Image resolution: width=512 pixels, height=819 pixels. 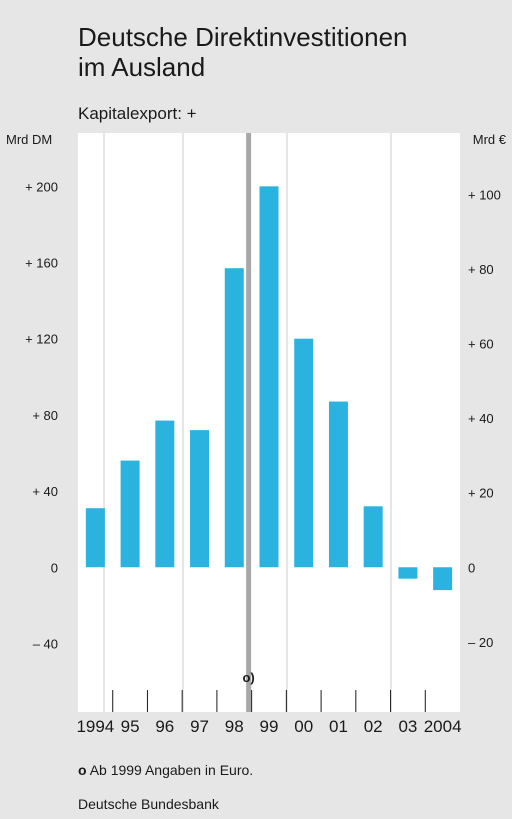 I want to click on left-tick-label: – 40, so click(x=45, y=643).